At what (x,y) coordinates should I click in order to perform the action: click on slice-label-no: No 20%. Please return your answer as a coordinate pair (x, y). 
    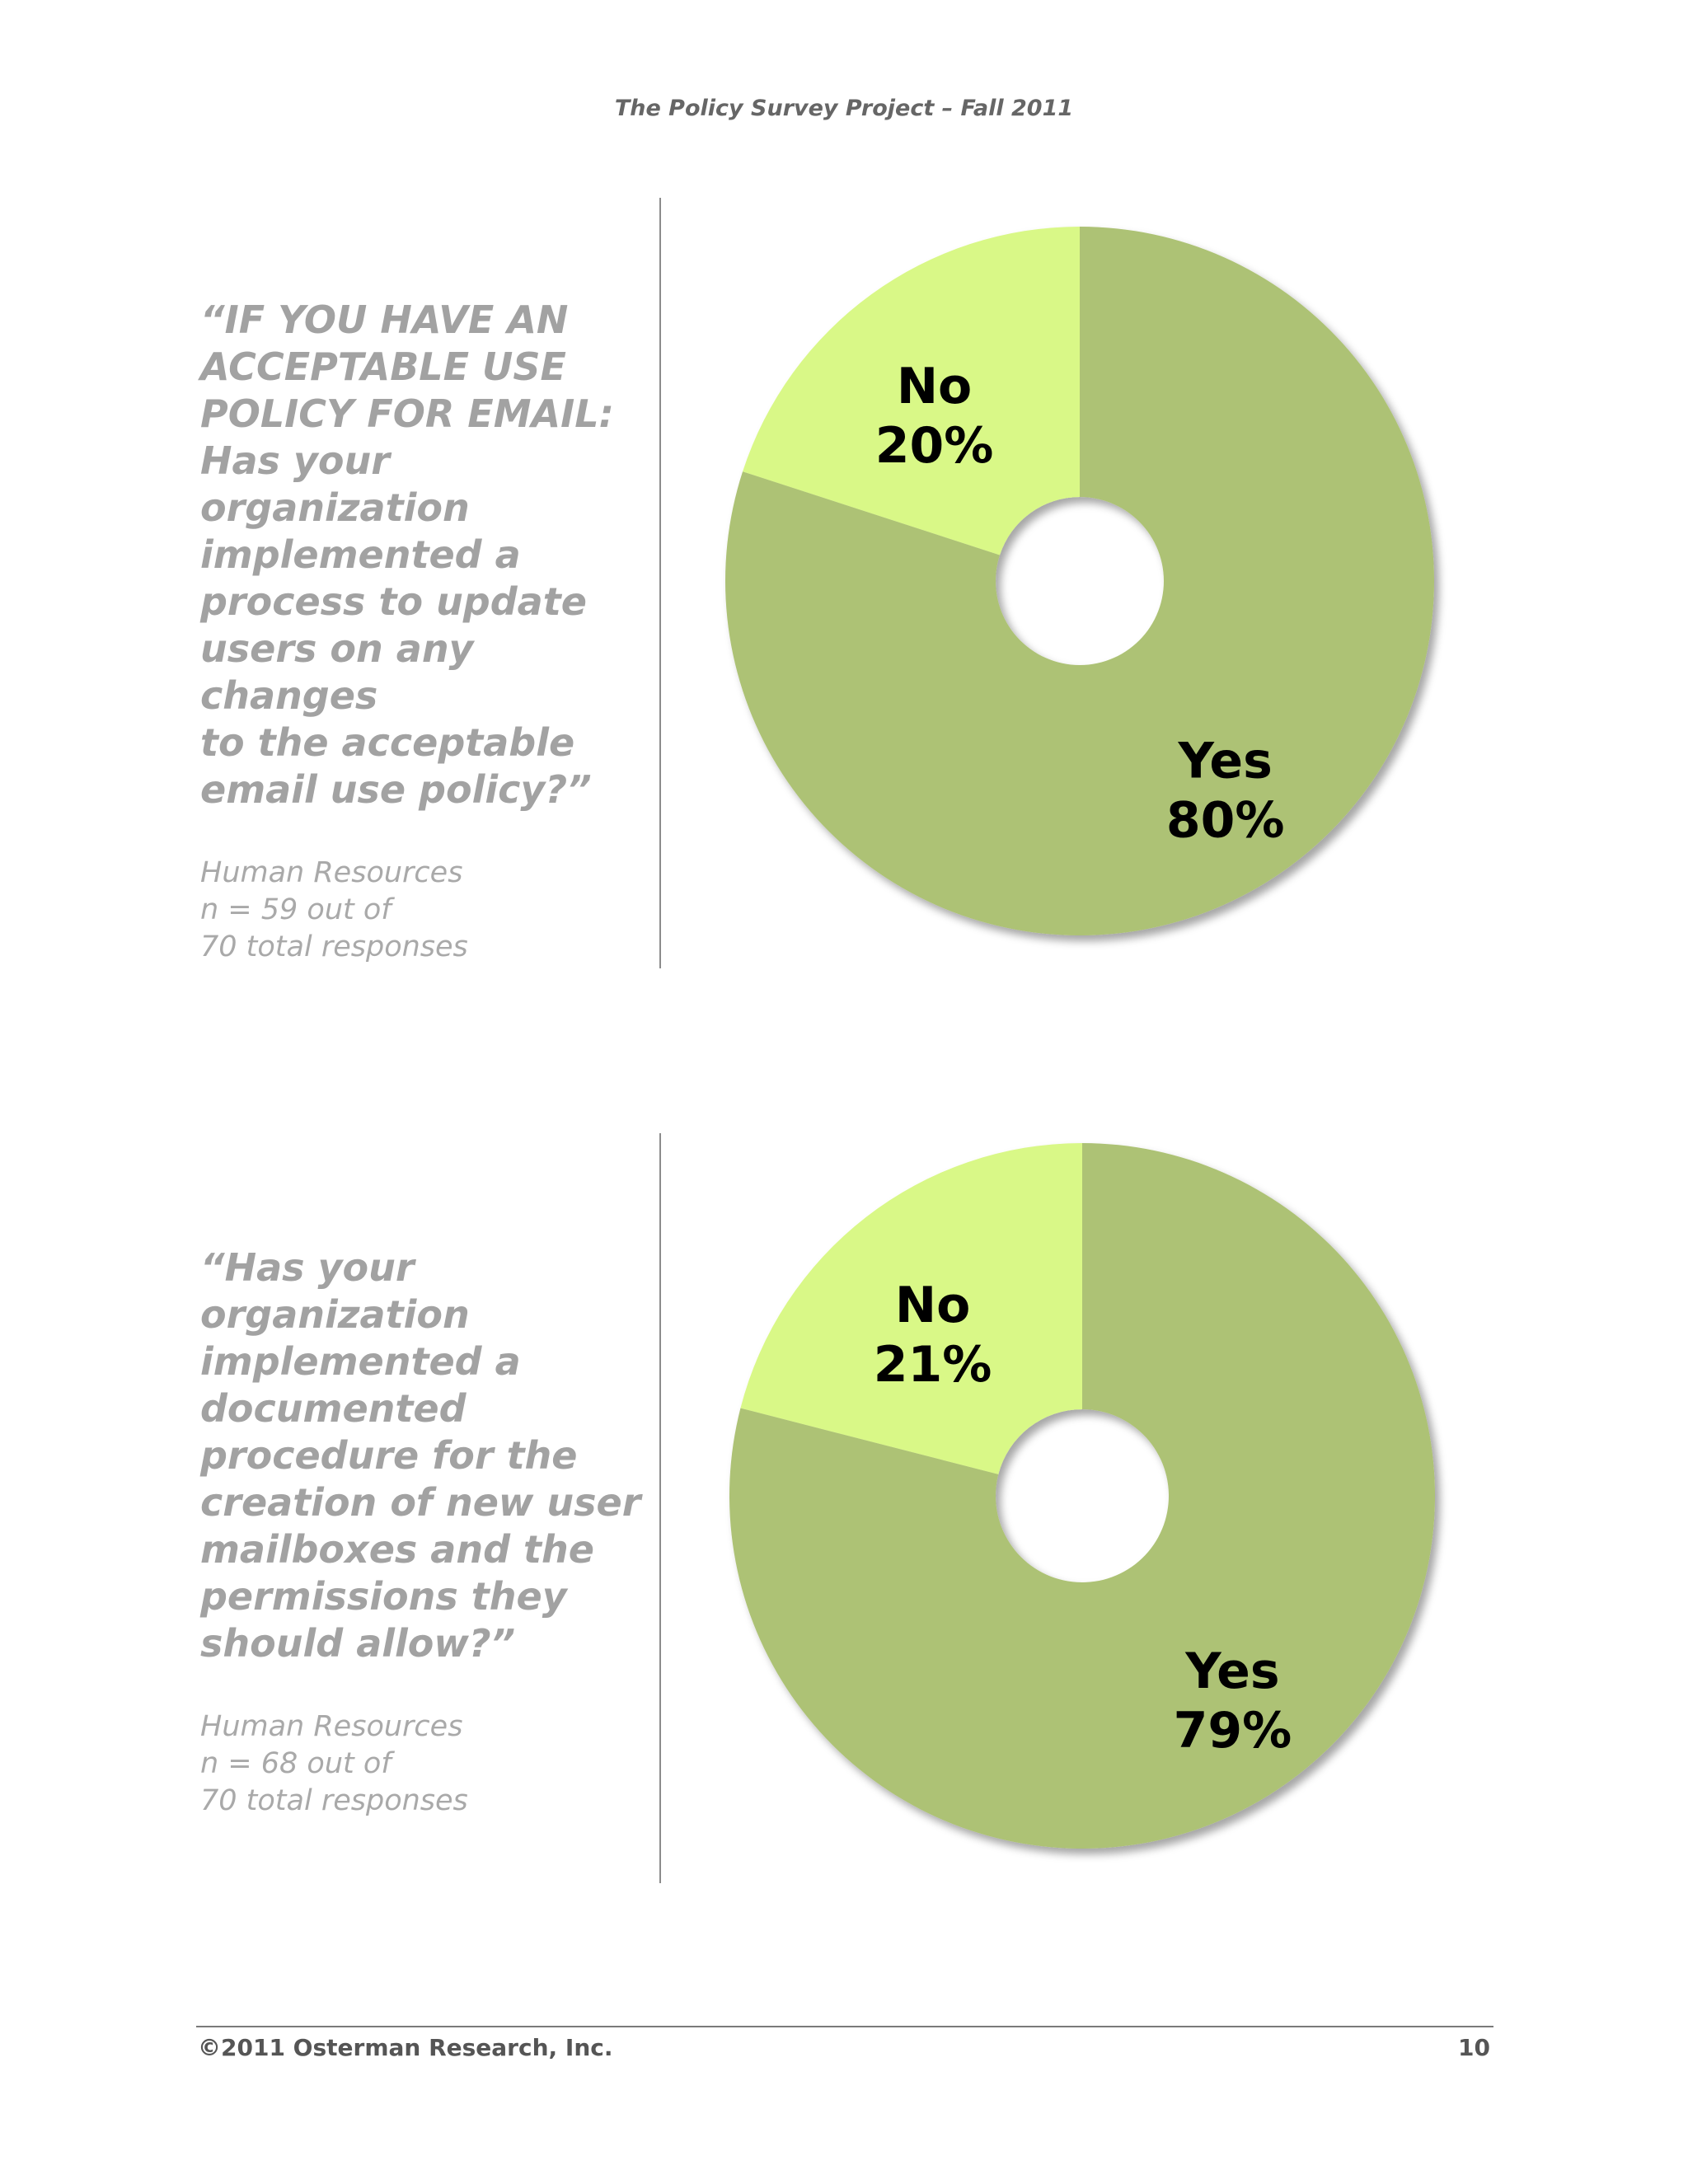
    Looking at the image, I should click on (934, 416).